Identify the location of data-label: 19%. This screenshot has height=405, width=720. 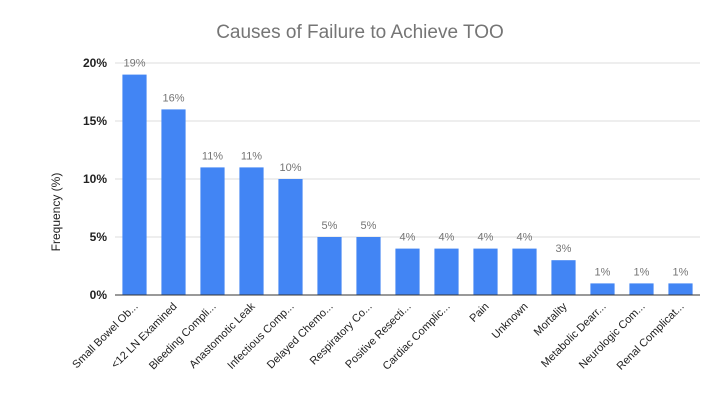
(134, 64).